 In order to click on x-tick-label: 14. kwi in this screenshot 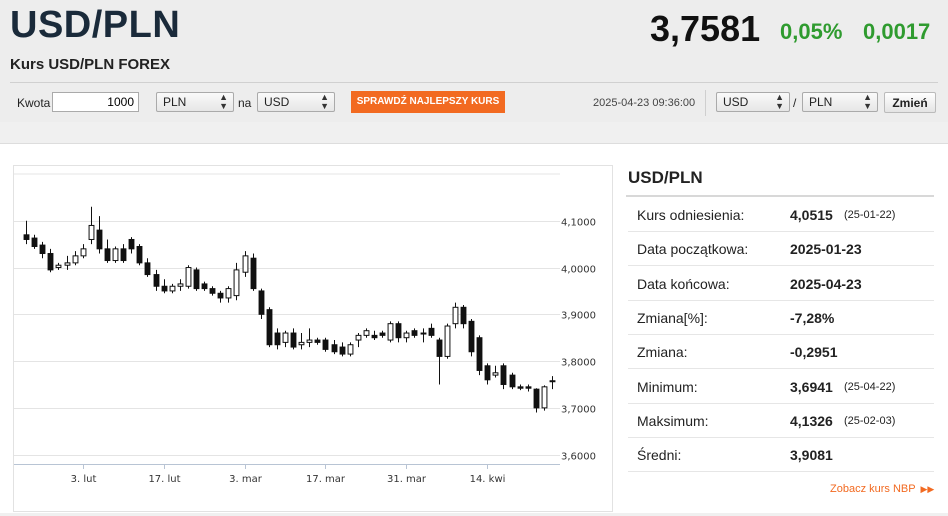, I will do `click(488, 479)`.